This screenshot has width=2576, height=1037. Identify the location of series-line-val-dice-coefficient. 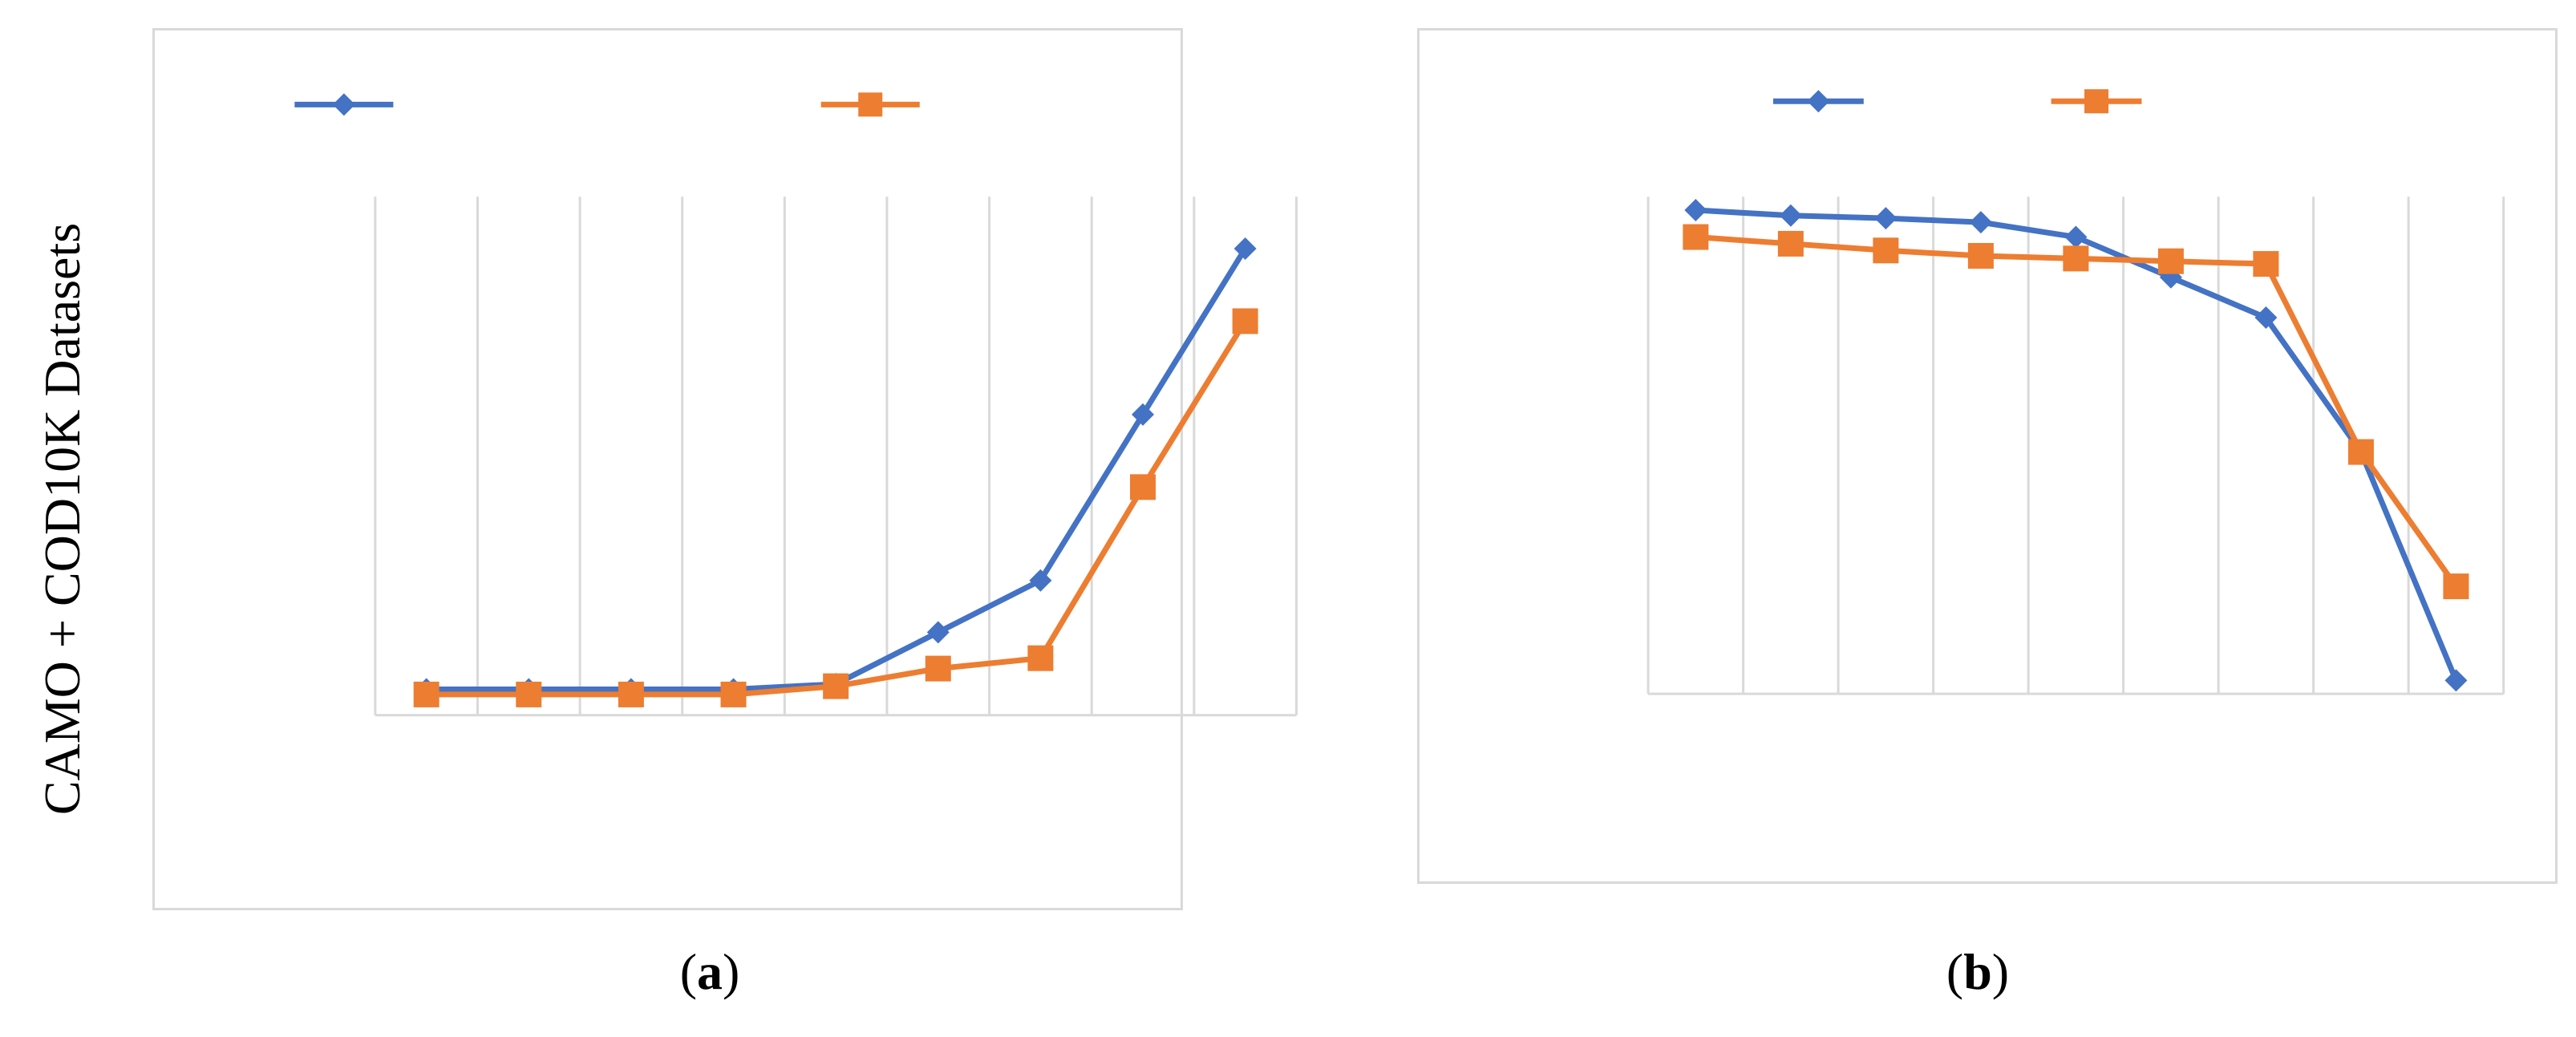
(837, 470).